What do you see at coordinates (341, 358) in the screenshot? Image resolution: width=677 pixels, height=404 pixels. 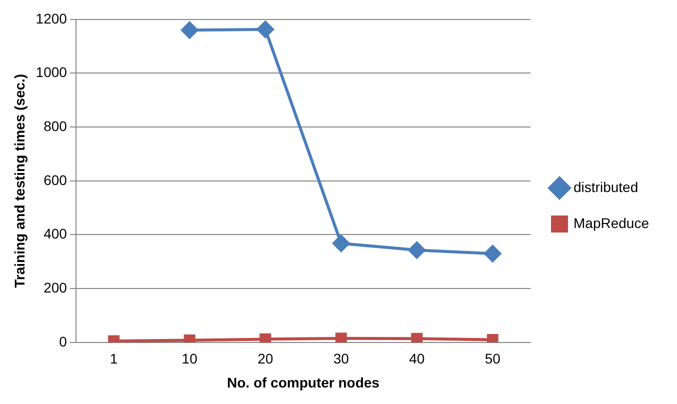 I see `x-tick-label: 30` at bounding box center [341, 358].